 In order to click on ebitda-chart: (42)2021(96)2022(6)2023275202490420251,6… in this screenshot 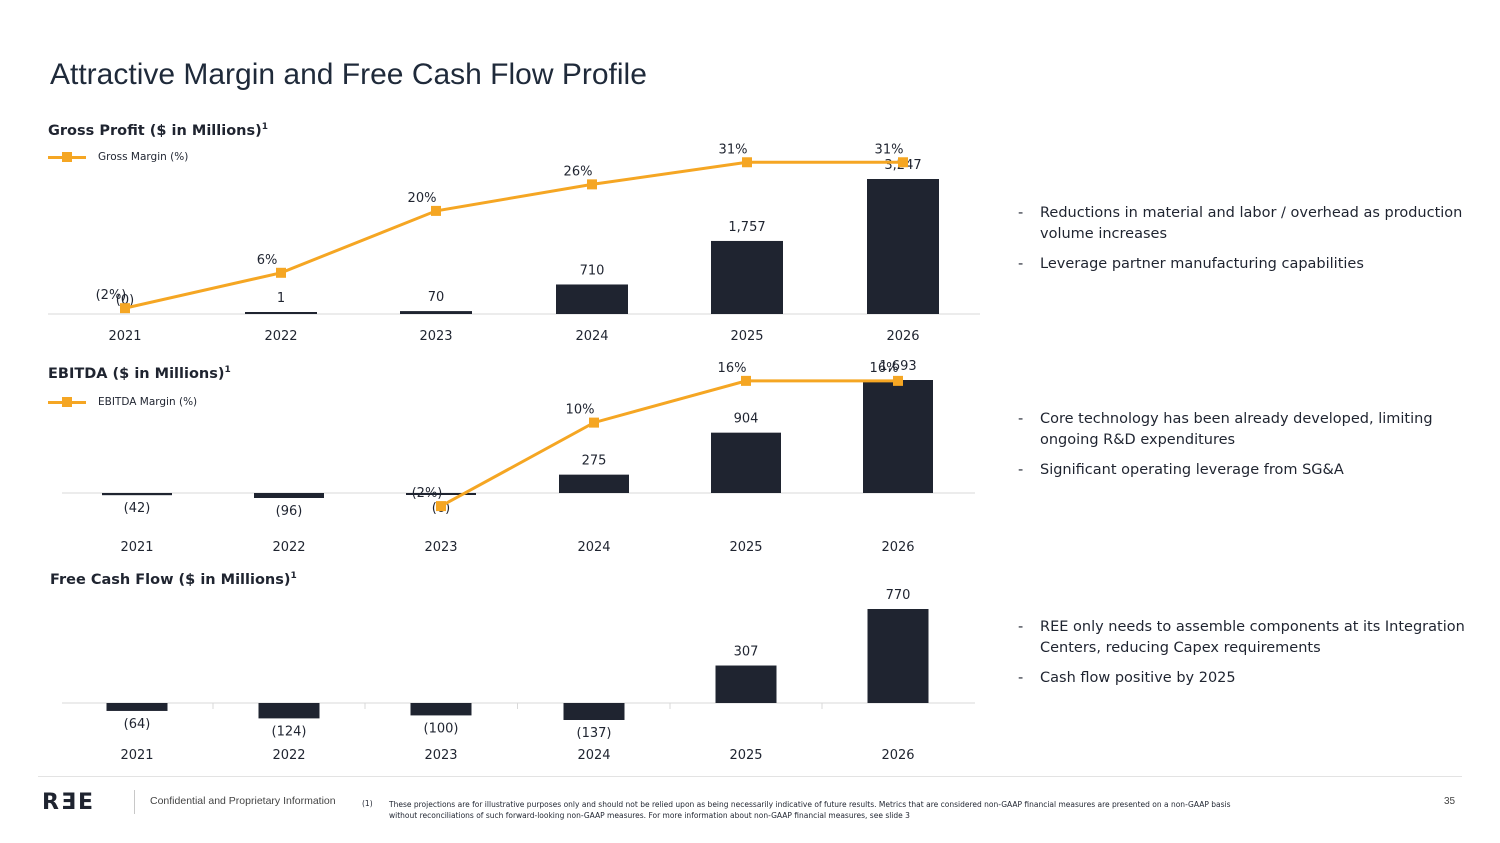, I will do `click(518, 457)`.